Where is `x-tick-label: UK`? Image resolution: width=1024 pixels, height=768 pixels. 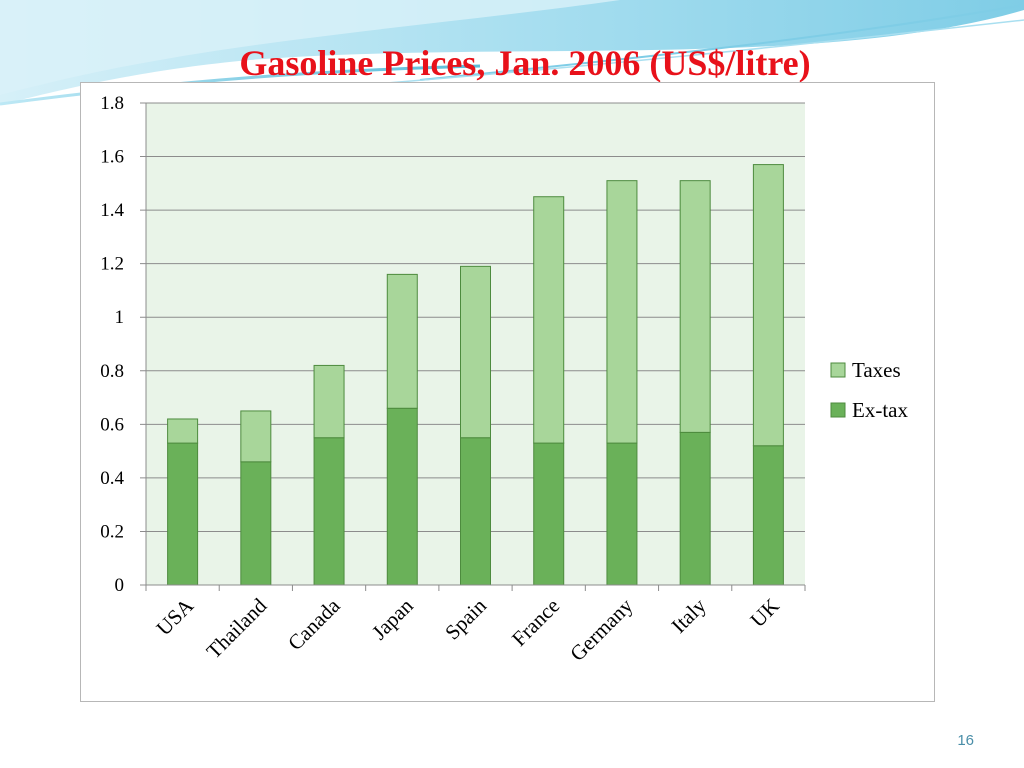 x-tick-label: UK is located at coordinates (764, 613).